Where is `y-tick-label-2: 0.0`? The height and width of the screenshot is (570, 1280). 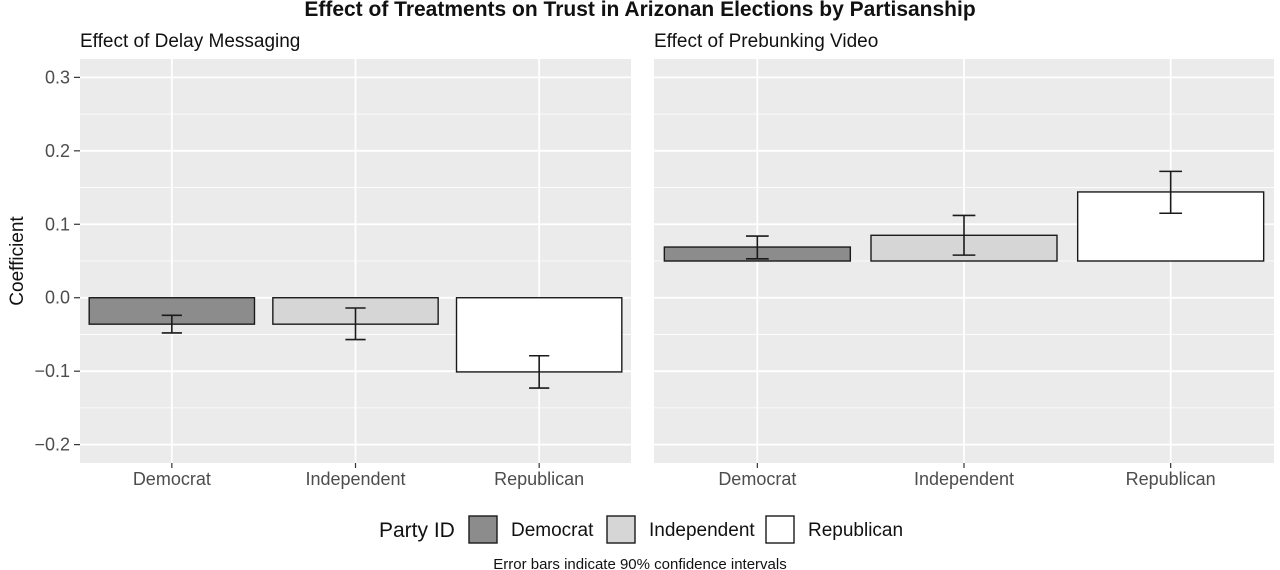
y-tick-label-2: 0.0 is located at coordinates (57, 298).